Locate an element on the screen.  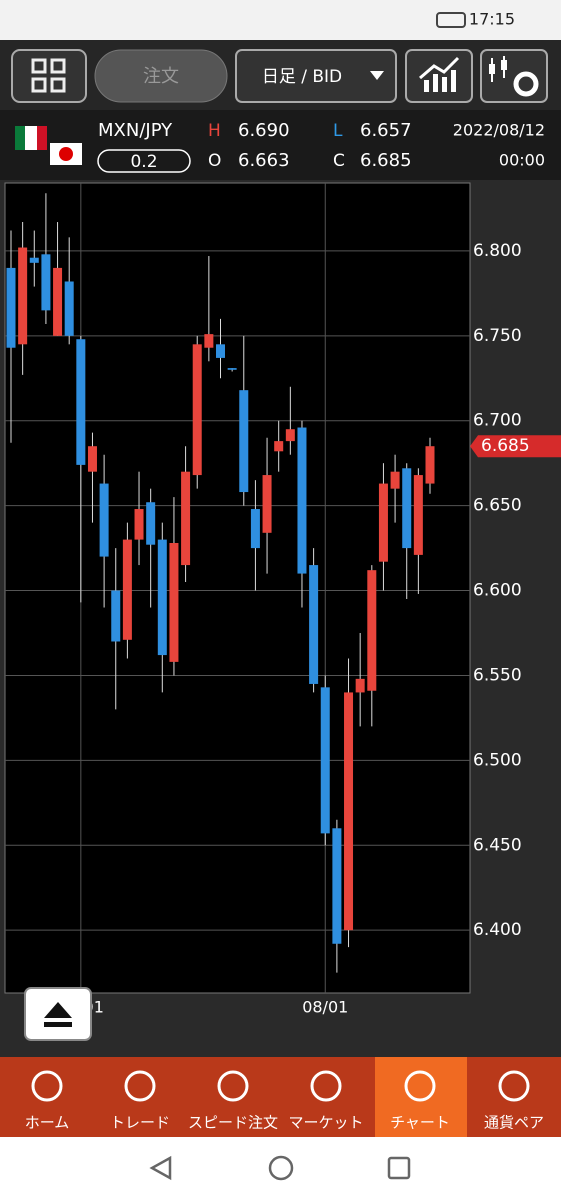
low-label: L is located at coordinates (338, 131).